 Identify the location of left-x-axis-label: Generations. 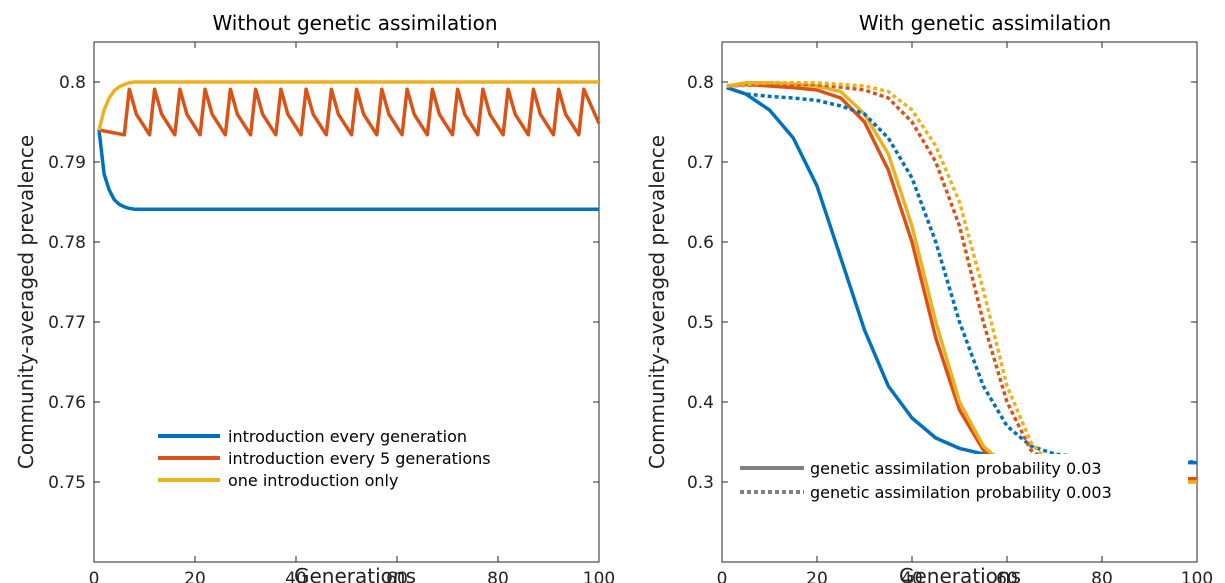
(355, 573).